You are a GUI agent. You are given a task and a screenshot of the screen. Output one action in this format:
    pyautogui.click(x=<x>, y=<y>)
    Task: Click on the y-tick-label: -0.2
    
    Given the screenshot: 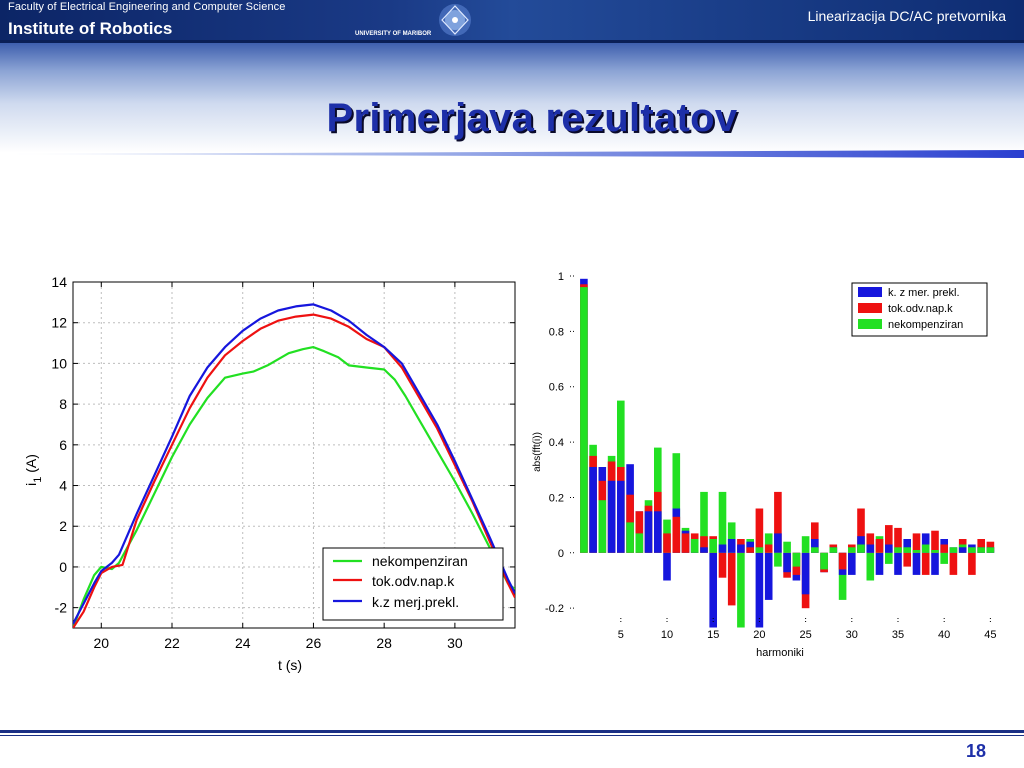 What is the action you would take?
    pyautogui.click(x=554, y=609)
    